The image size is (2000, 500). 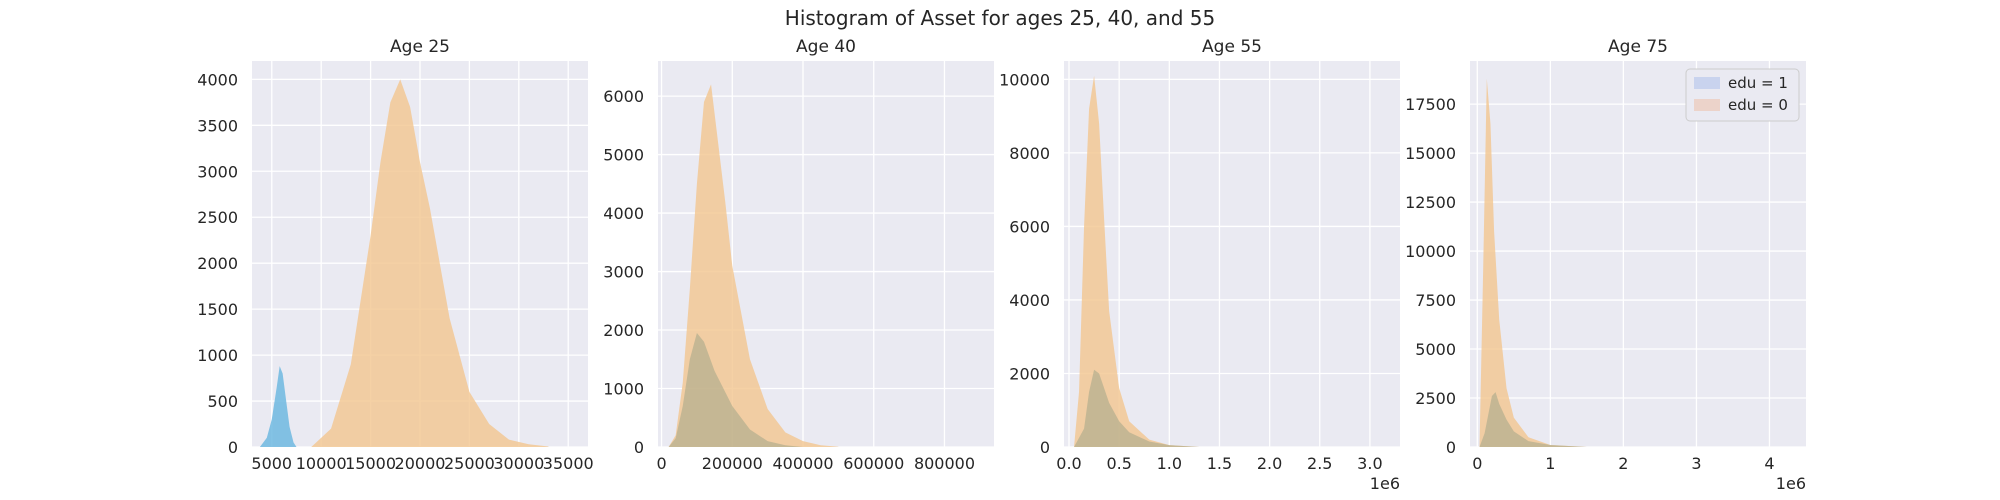 What do you see at coordinates (1638, 47) in the screenshot?
I see `panel-title: Age 75` at bounding box center [1638, 47].